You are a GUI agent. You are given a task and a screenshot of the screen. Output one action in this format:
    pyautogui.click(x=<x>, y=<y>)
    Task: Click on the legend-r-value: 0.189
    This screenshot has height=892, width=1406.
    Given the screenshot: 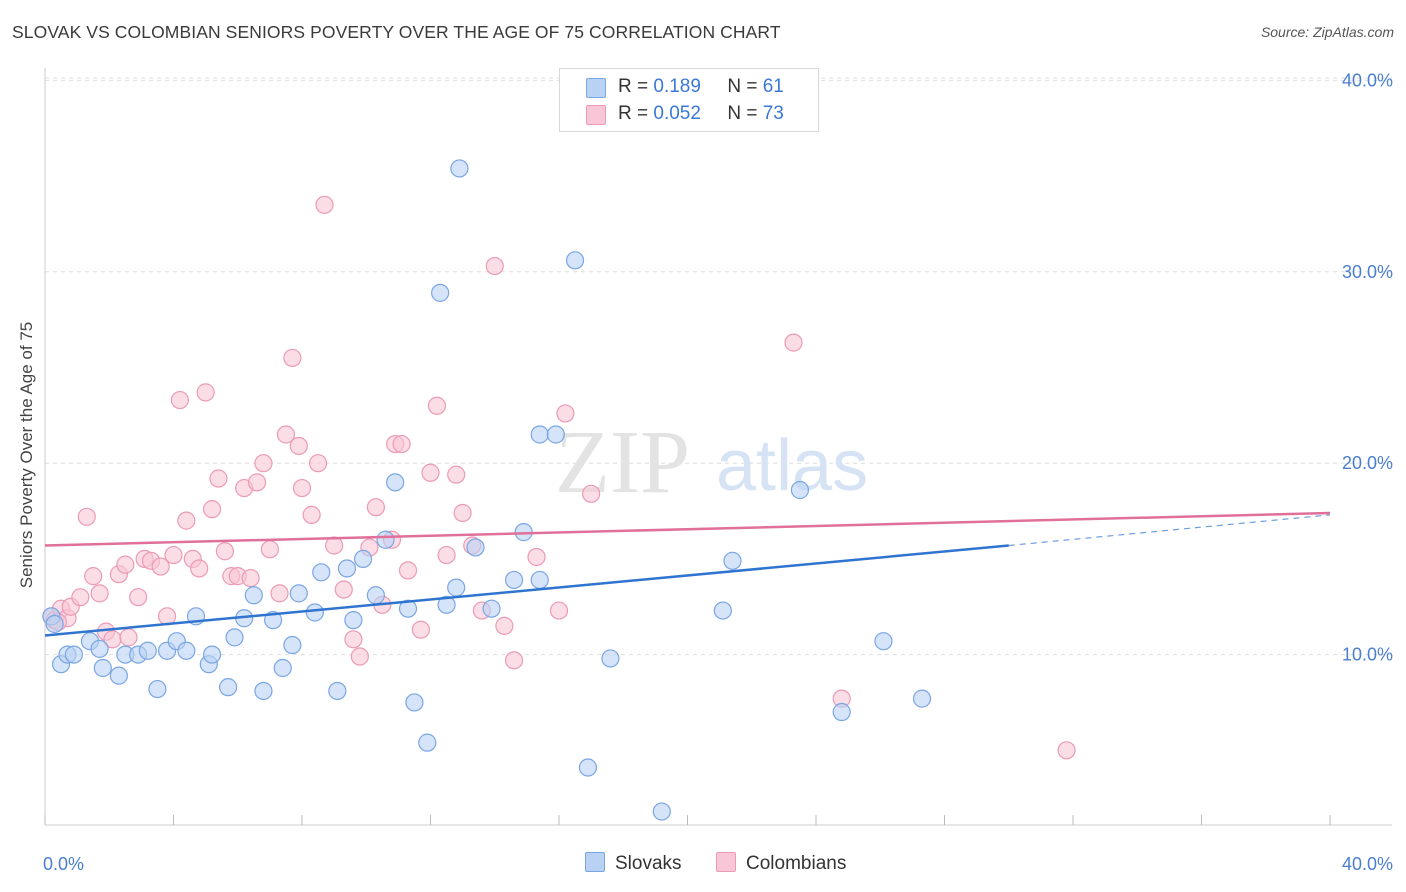 What is the action you would take?
    pyautogui.click(x=677, y=86)
    